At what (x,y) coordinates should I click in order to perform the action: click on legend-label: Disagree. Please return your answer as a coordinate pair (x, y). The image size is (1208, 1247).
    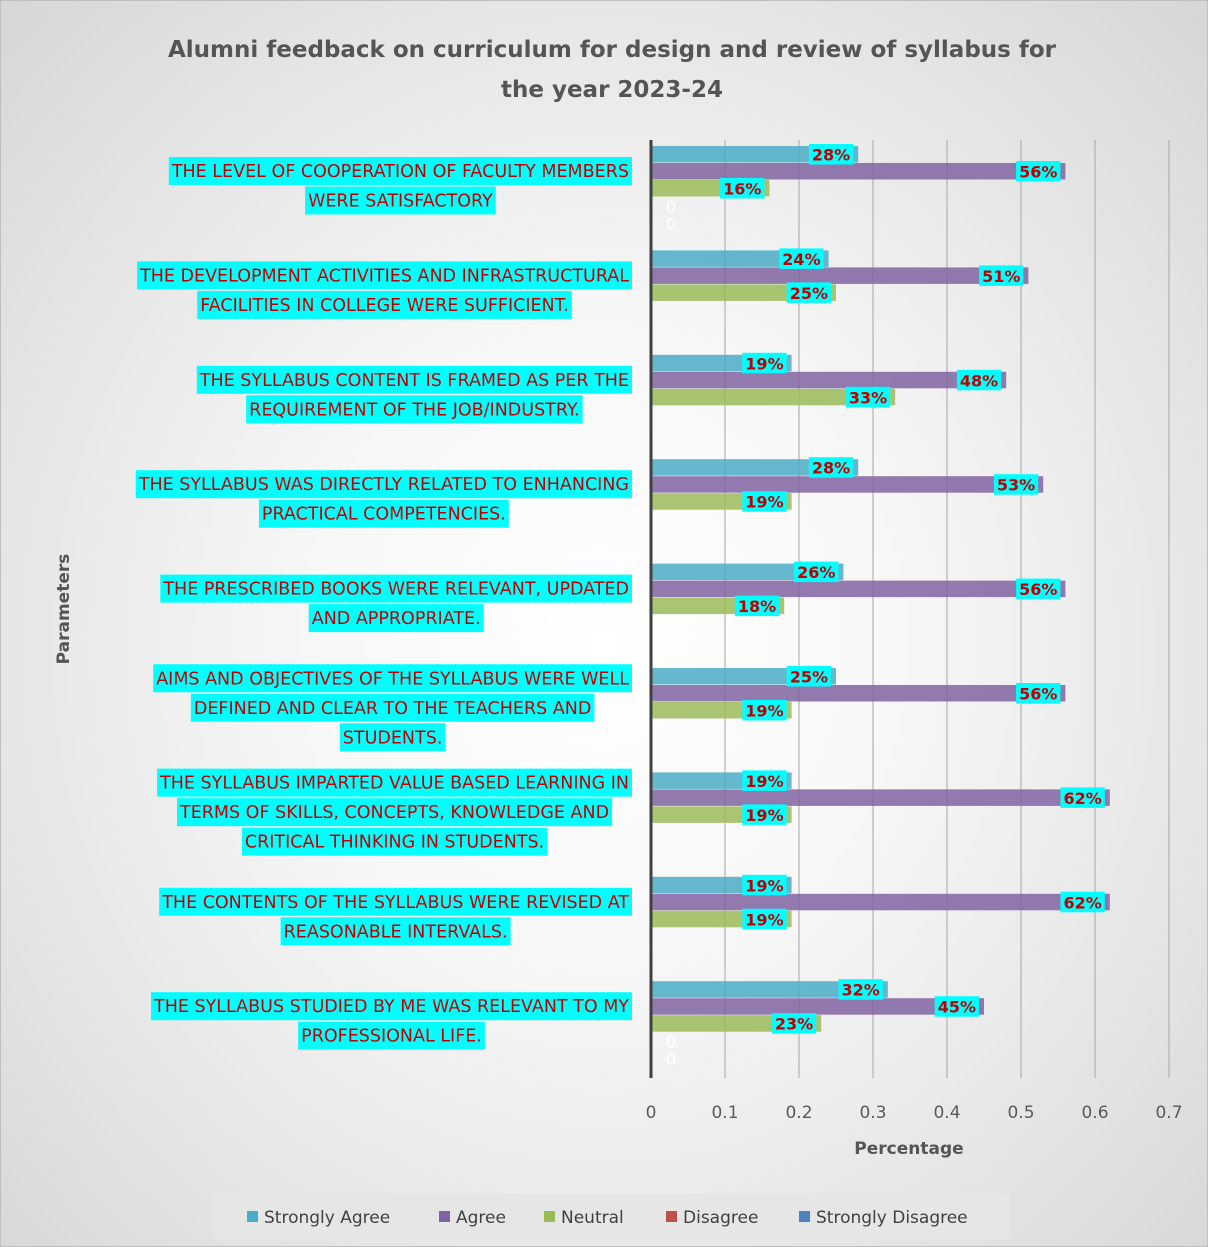
    Looking at the image, I should click on (720, 1218).